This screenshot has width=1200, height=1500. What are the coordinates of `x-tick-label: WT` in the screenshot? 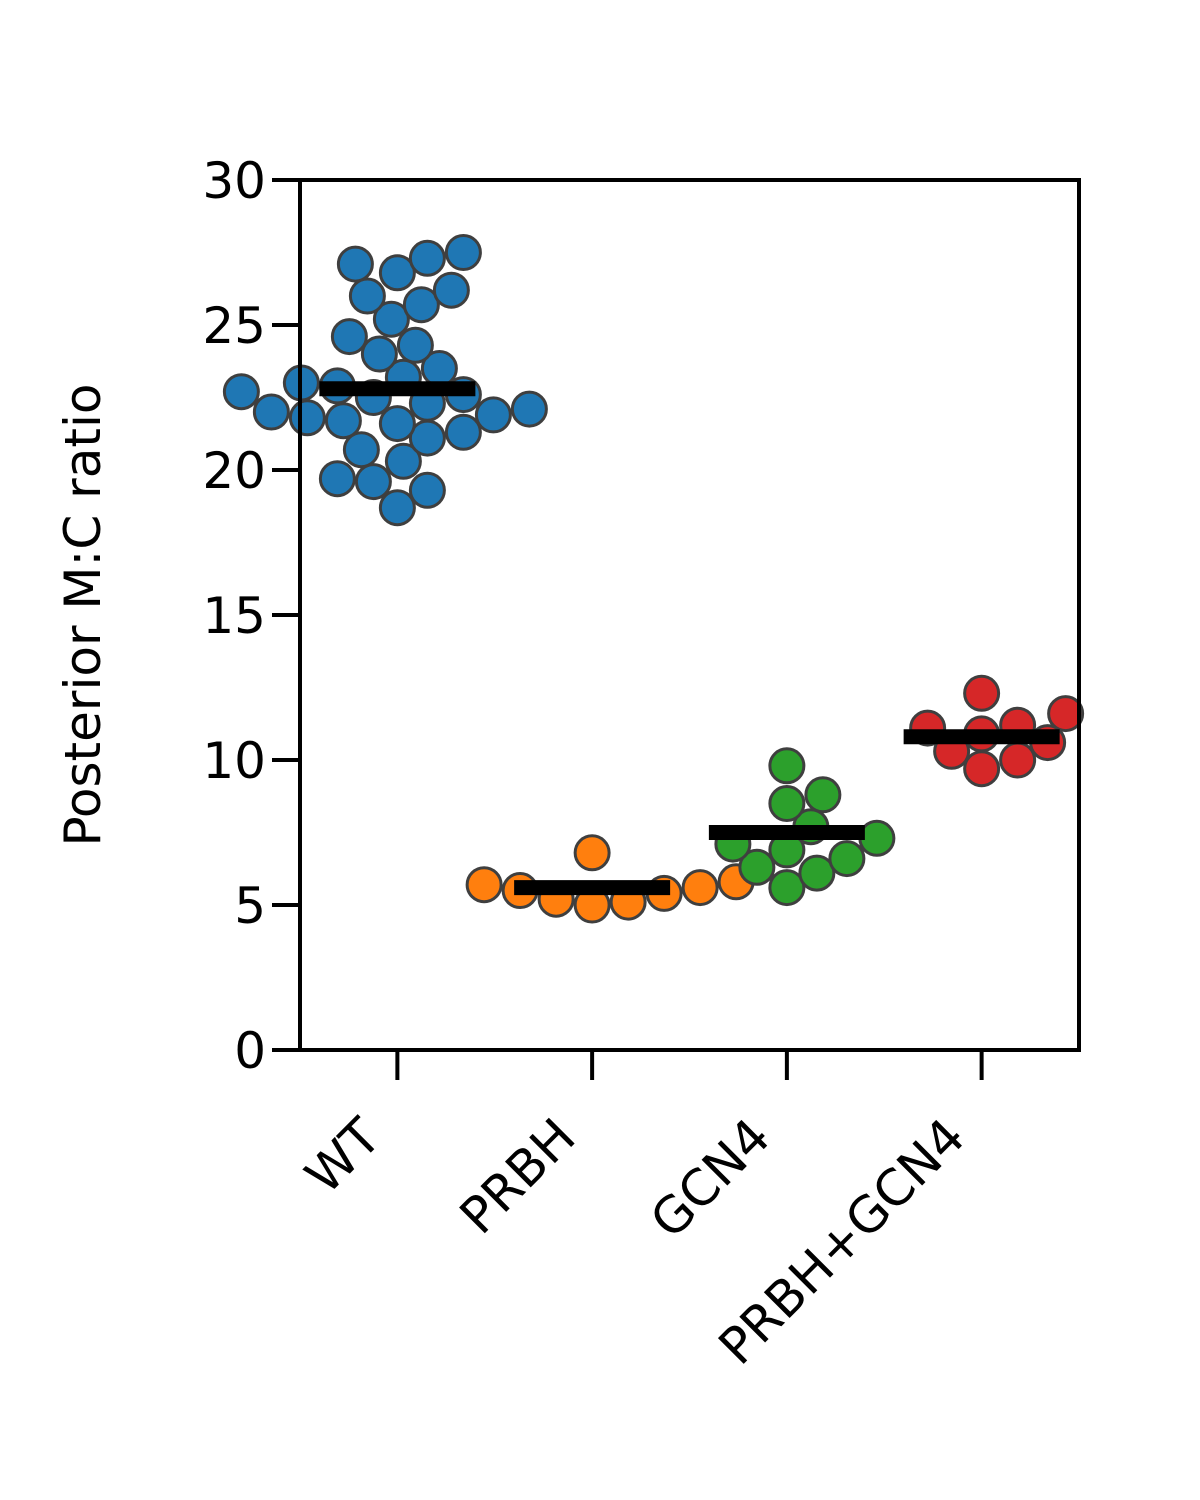 It's located at (343, 1156).